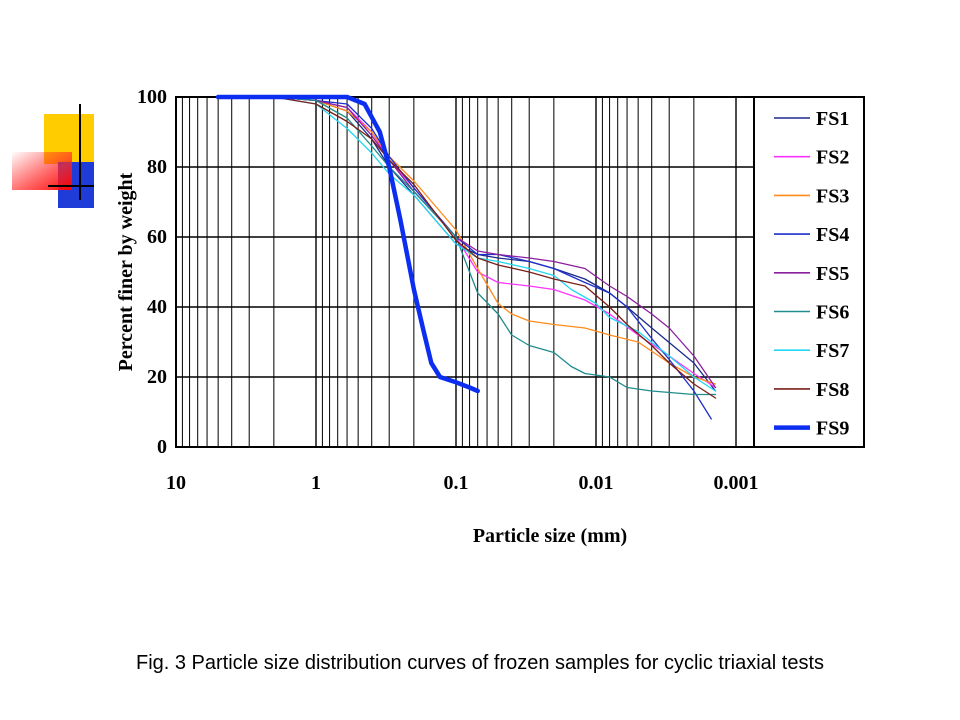 This screenshot has width=960, height=720. I want to click on x-tick-label: 0.1, so click(456, 483).